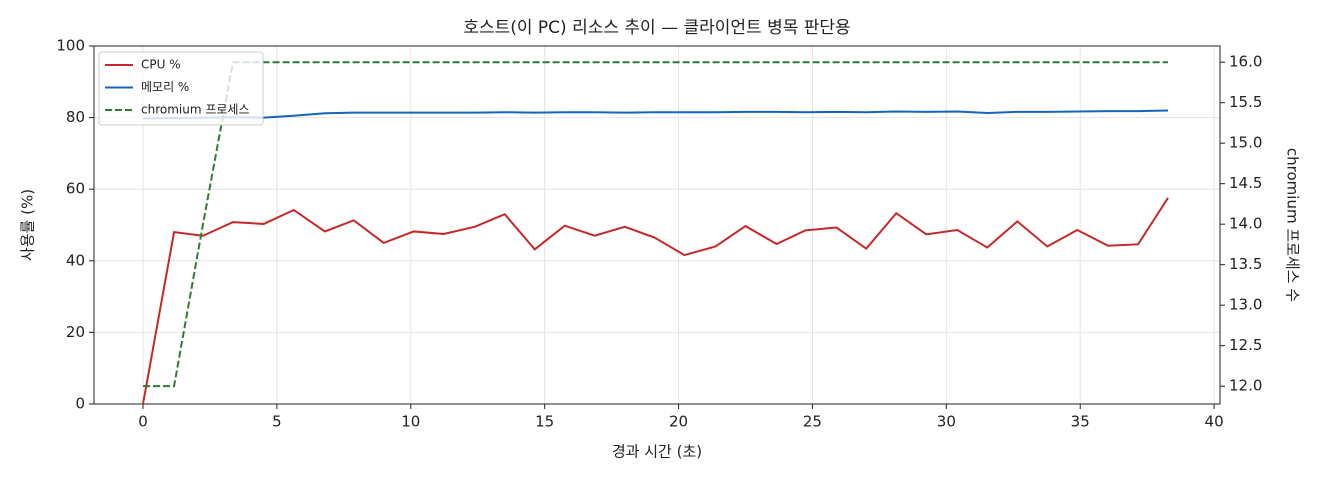 The width and height of the screenshot is (1320, 480). Describe the element at coordinates (1080, 422) in the screenshot. I see `x-tick-label: 35` at that location.